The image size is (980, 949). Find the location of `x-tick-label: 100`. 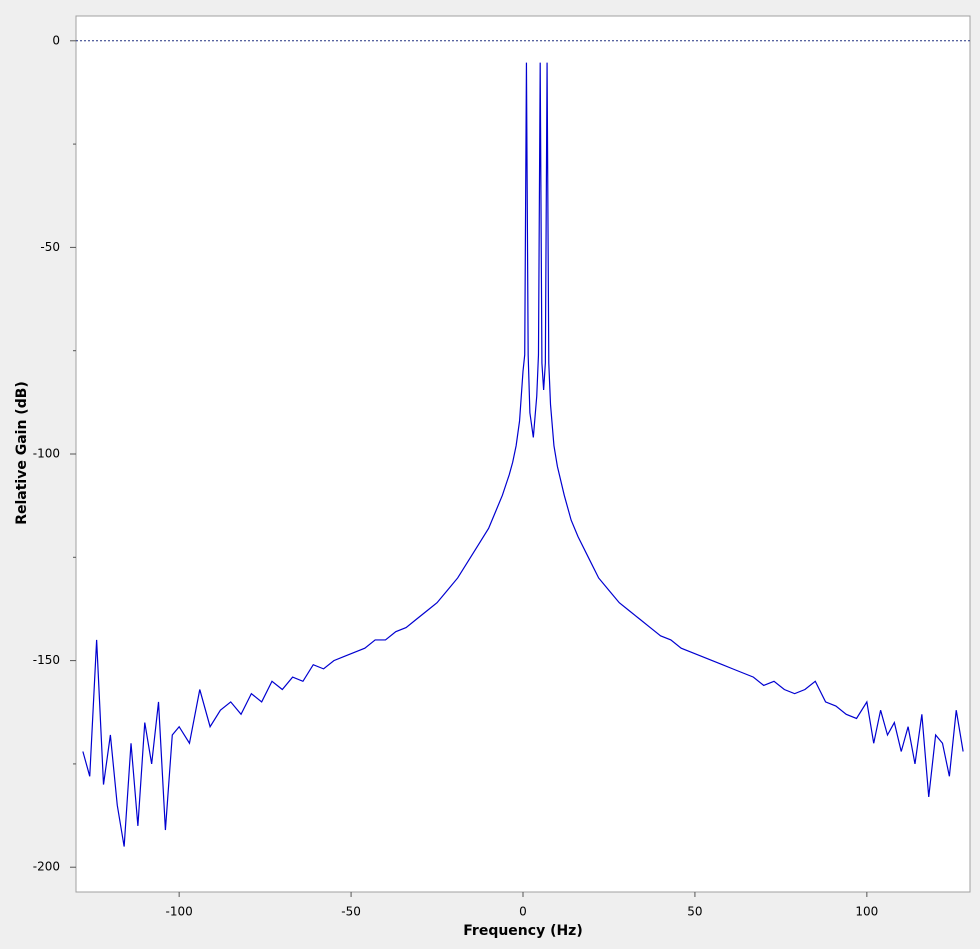

x-tick-label: 100 is located at coordinates (866, 912).